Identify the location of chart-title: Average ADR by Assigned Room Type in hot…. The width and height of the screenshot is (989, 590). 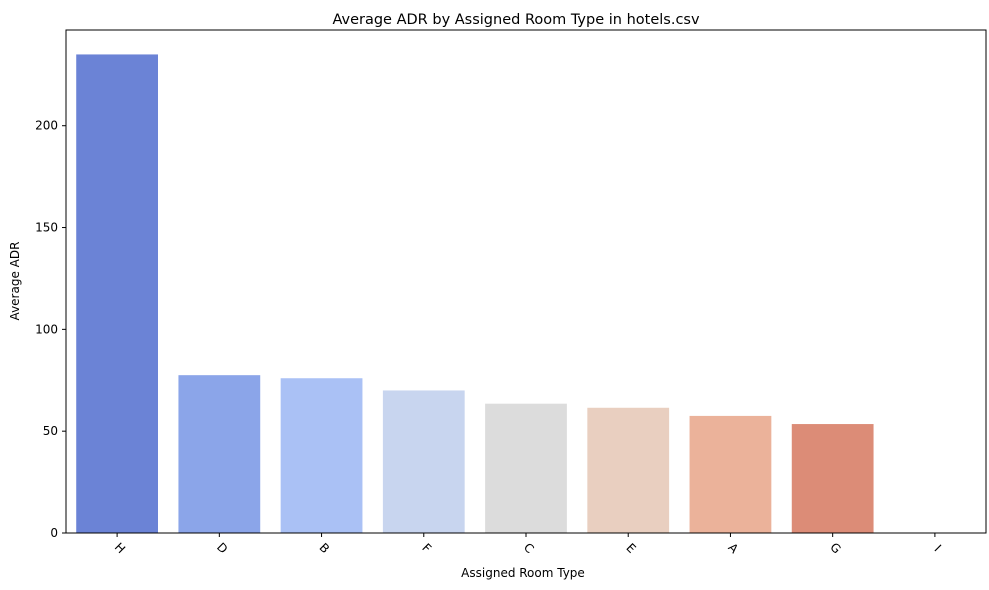
(516, 20).